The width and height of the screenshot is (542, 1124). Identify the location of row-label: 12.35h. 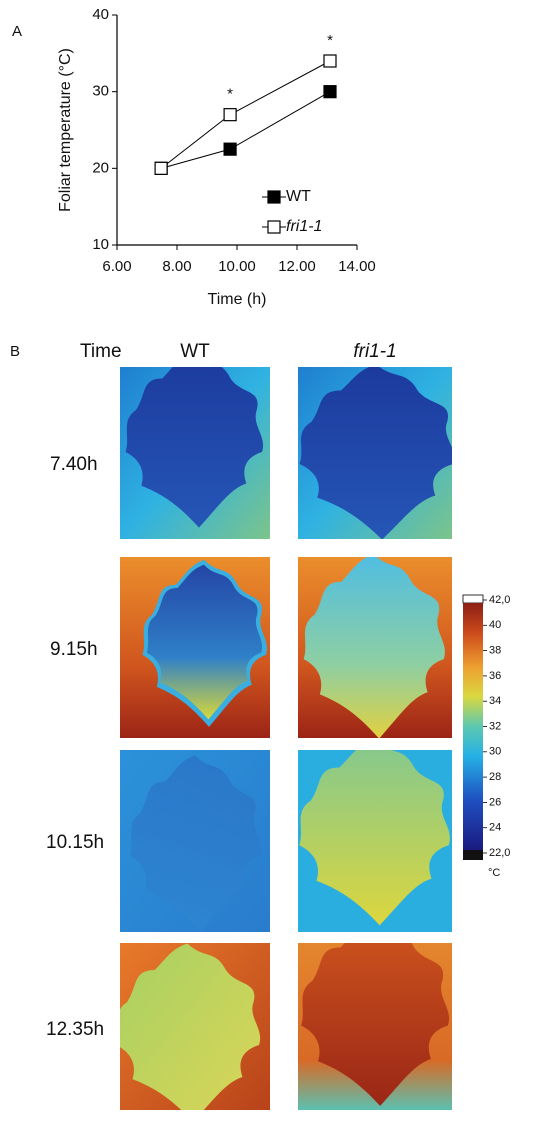
(75, 1029).